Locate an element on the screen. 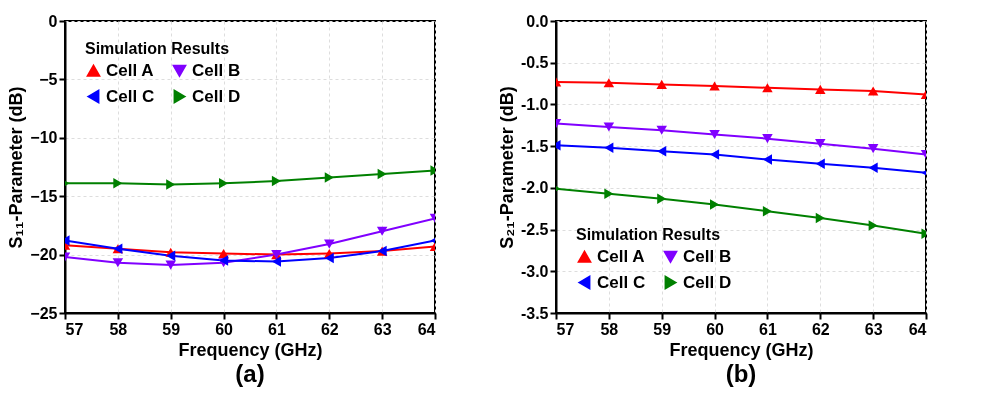 The image size is (1006, 410). y-tick-label: -3.0 is located at coordinates (534, 271).